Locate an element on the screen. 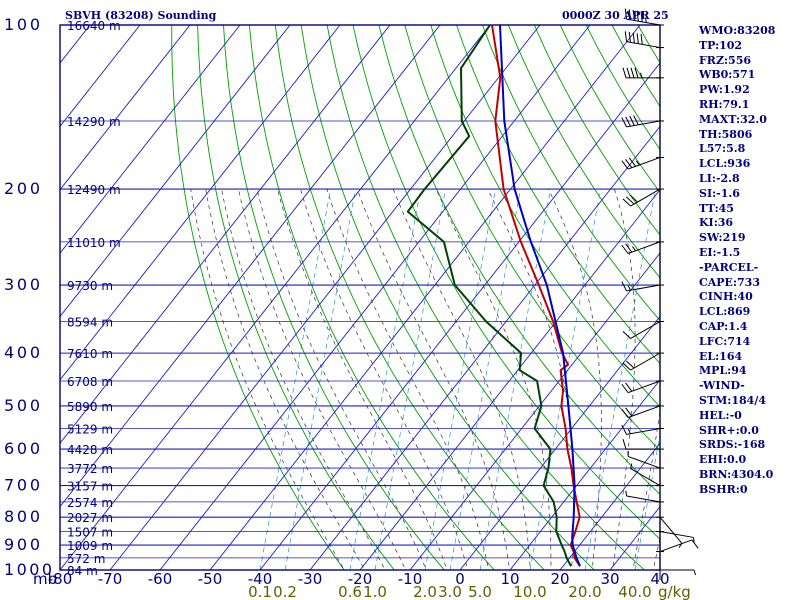 This screenshot has width=800, height=600. station-title: SBVH (83208) Sounding is located at coordinates (141, 15).